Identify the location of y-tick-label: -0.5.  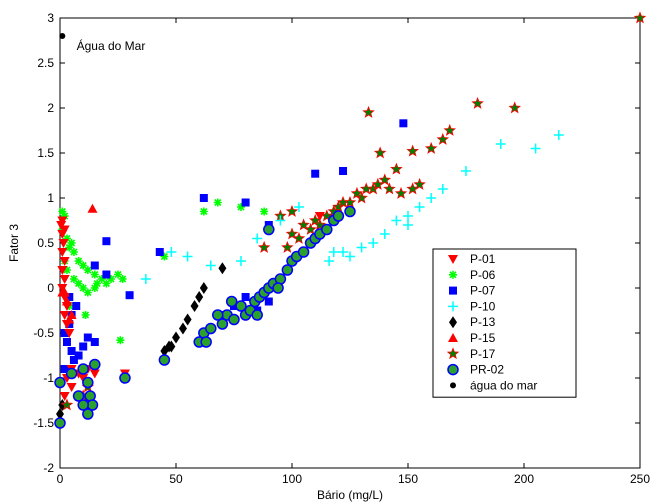
(43, 333).